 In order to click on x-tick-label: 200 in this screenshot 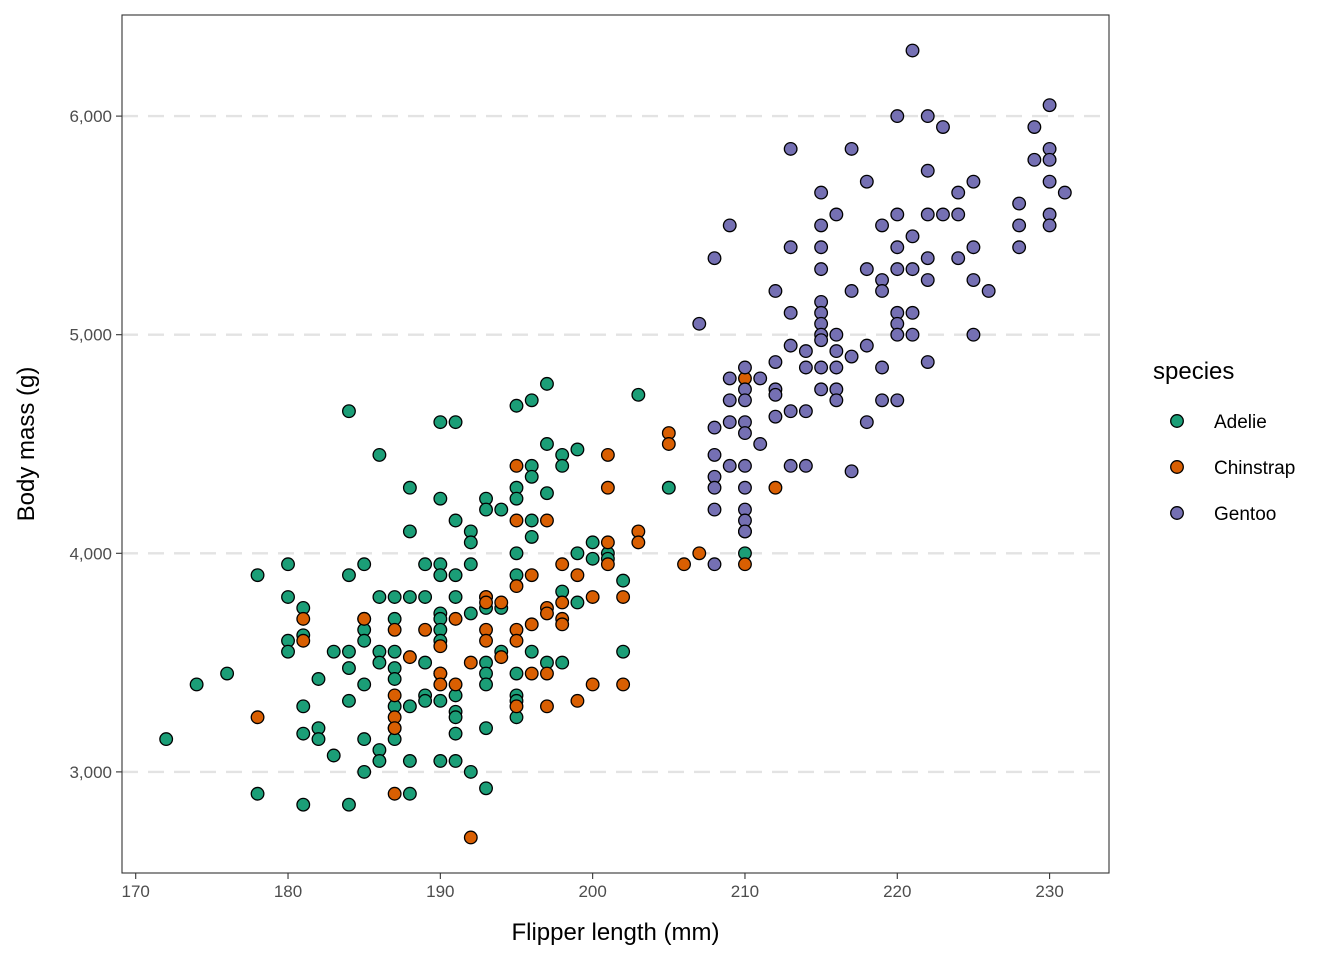, I will do `click(592, 891)`.